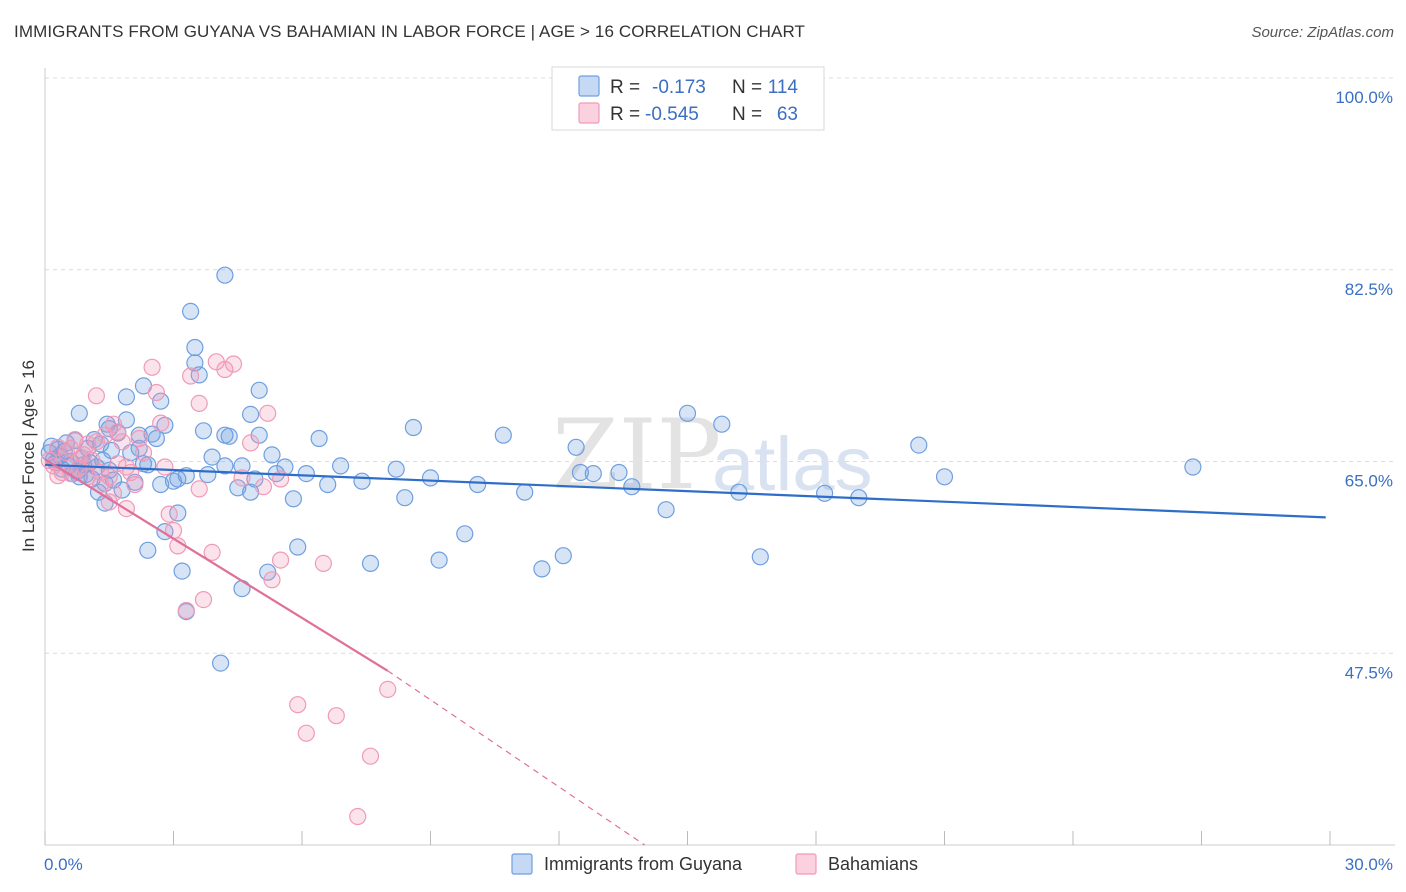 The width and height of the screenshot is (1406, 892). What do you see at coordinates (28, 456) in the screenshot?
I see `y-axis-label: In Labor Force | Age > 16` at bounding box center [28, 456].